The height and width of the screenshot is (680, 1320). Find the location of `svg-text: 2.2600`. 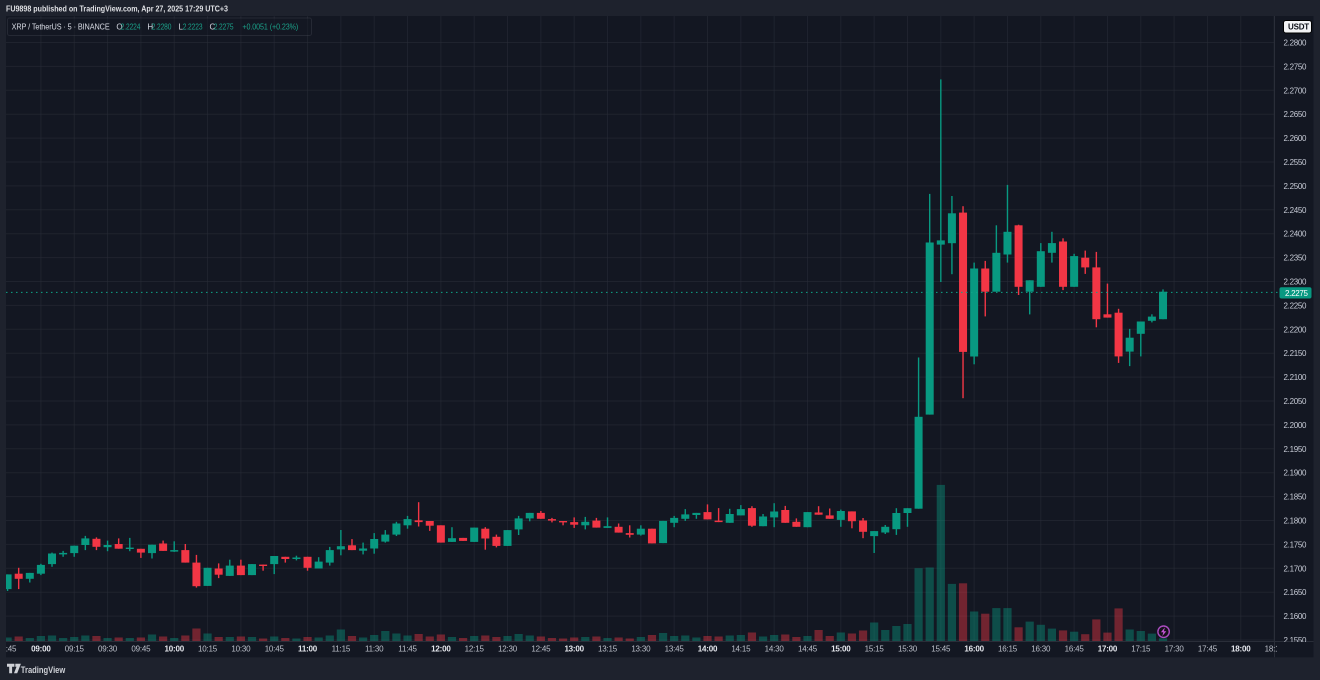

svg-text: 2.2600 is located at coordinates (1296, 138).